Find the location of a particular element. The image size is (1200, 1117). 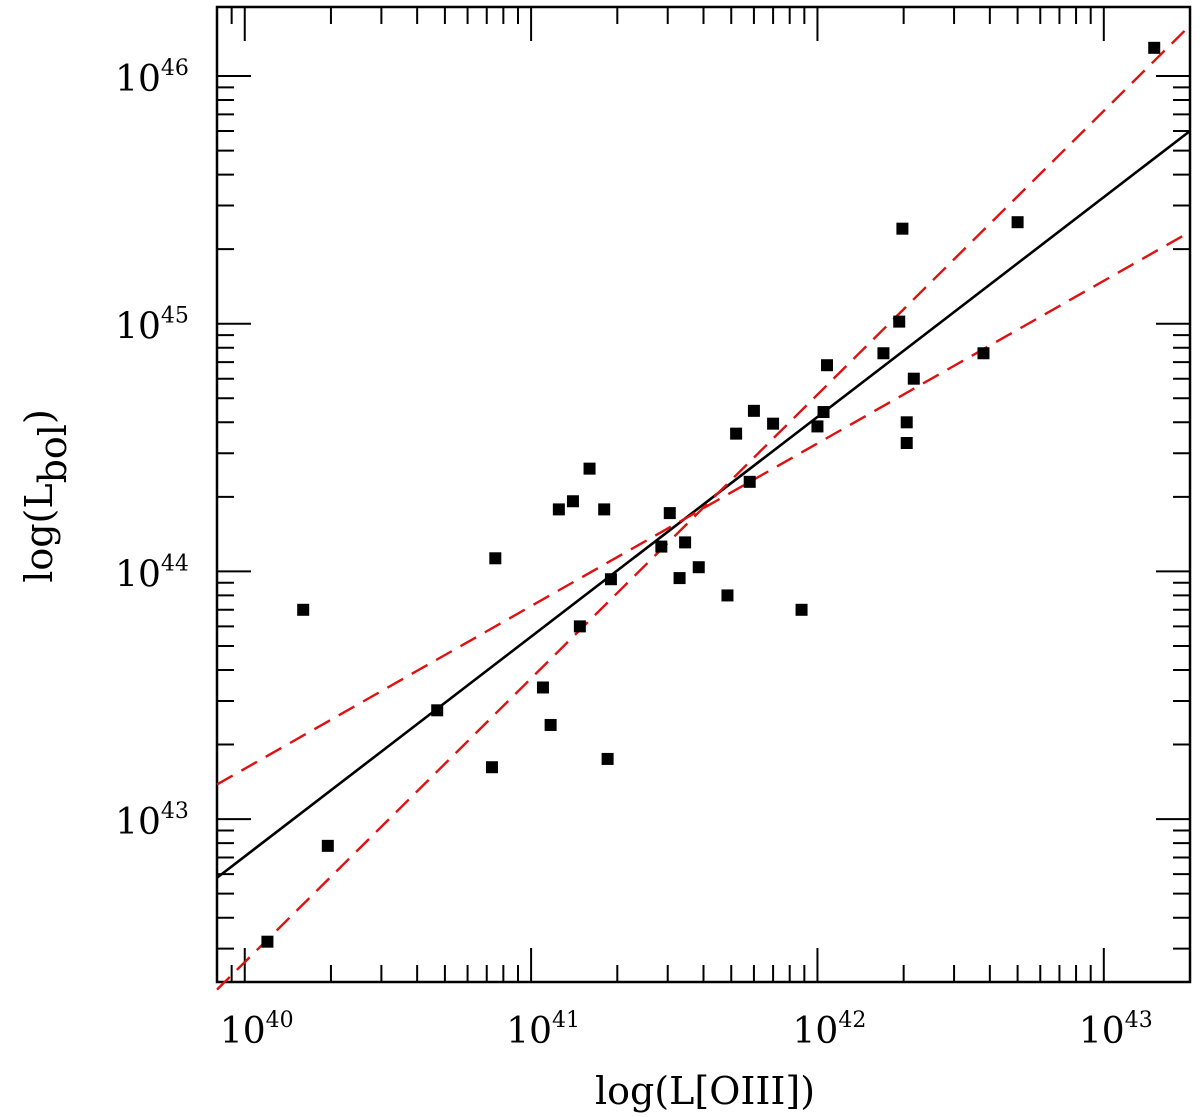

y-tick-label-exponent: 44 is located at coordinates (175, 563).